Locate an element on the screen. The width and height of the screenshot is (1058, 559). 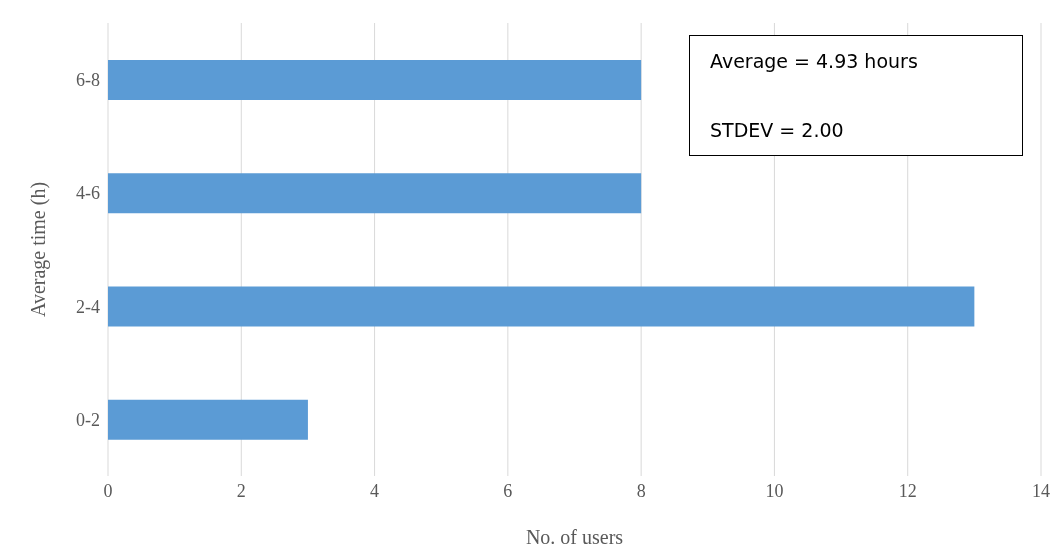
x-tick-label: 2 is located at coordinates (241, 490).